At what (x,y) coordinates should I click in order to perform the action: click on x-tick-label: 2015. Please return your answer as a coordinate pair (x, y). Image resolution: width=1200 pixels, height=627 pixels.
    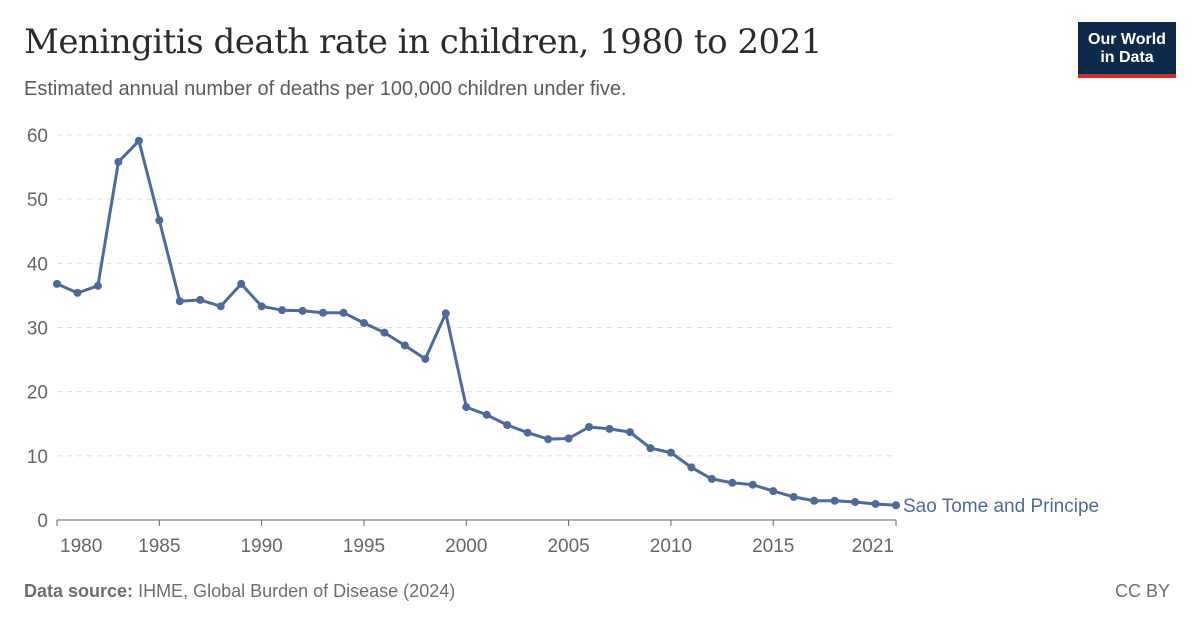
    Looking at the image, I should click on (773, 546).